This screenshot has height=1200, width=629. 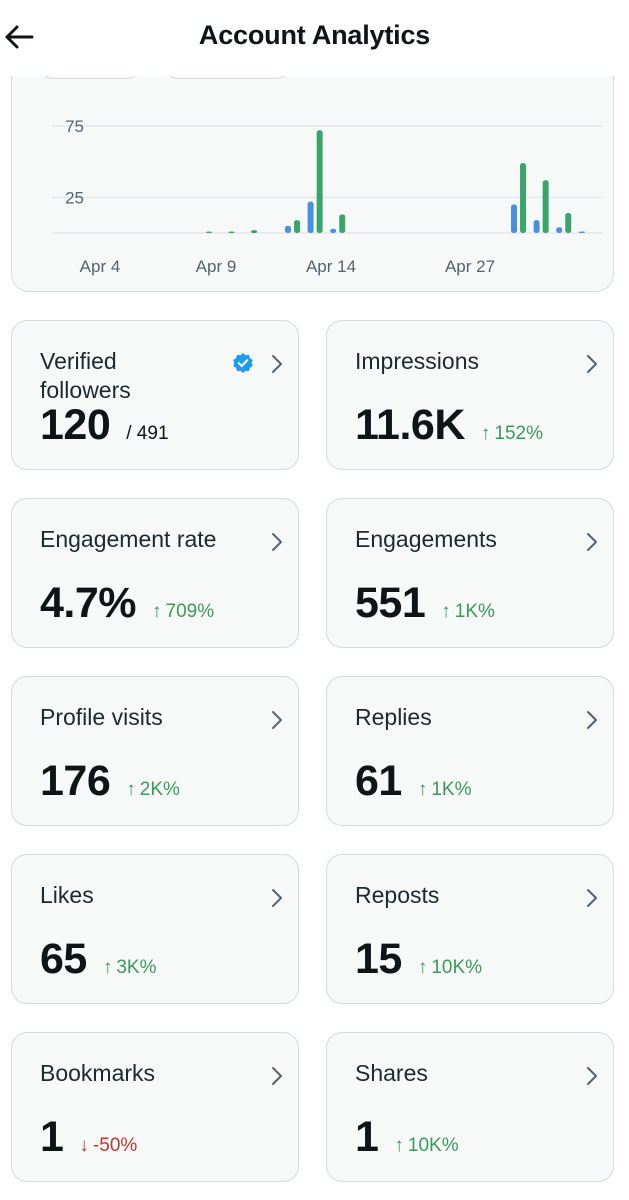 What do you see at coordinates (155, 1107) in the screenshot?
I see `metric-card-bookmarks: Bookmarks 1 ↓ -50%` at bounding box center [155, 1107].